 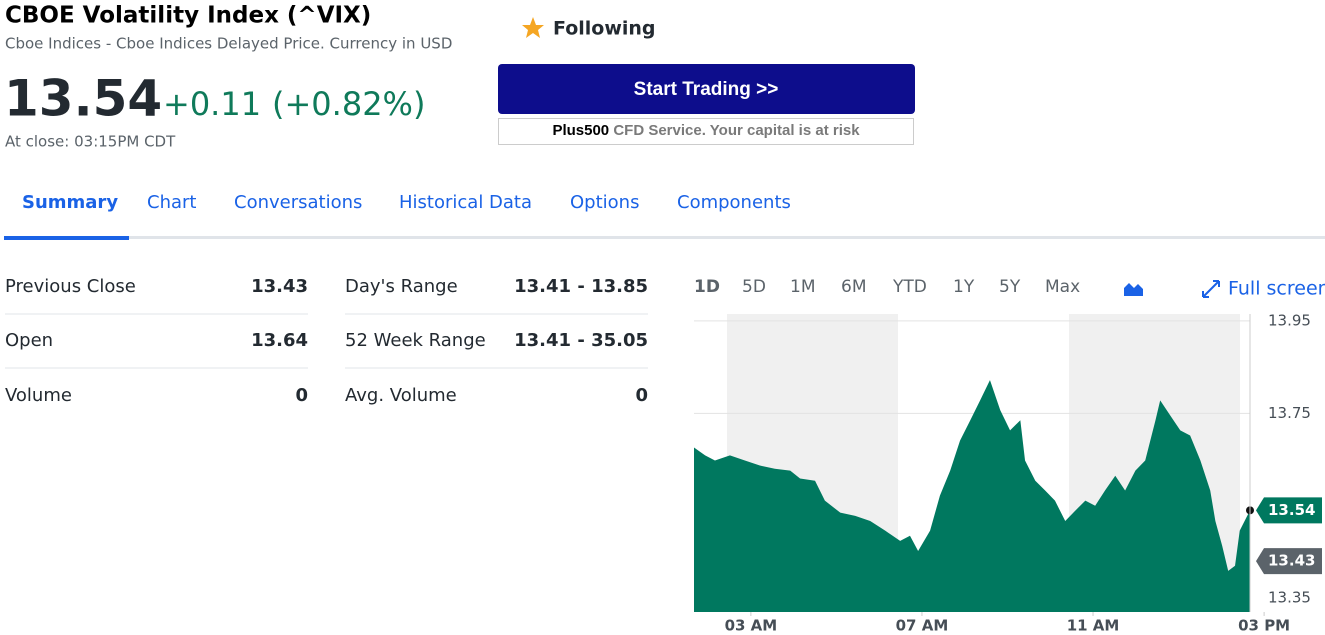 What do you see at coordinates (465, 202) in the screenshot?
I see `tab: Historical Data` at bounding box center [465, 202].